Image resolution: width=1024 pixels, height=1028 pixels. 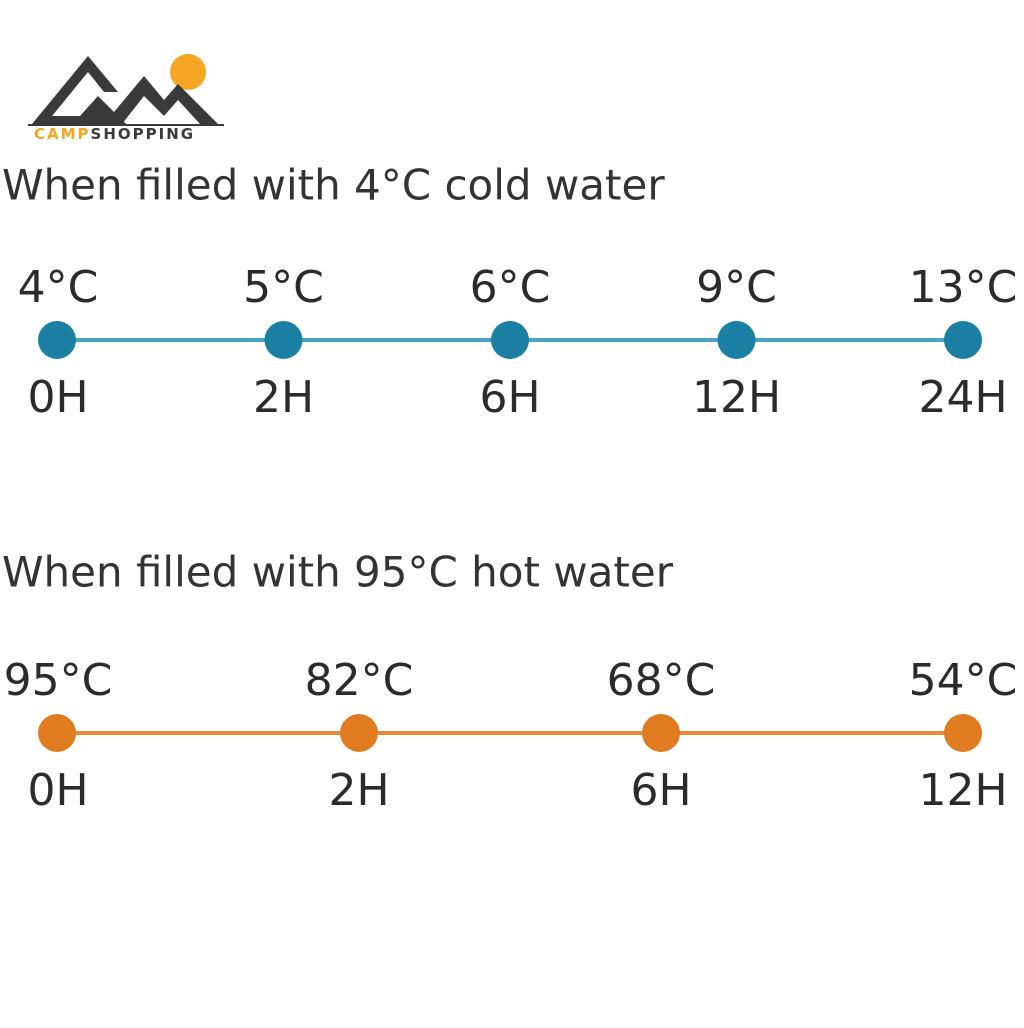 I want to click on section-title: When filled with 4°C cold water, so click(x=333, y=185).